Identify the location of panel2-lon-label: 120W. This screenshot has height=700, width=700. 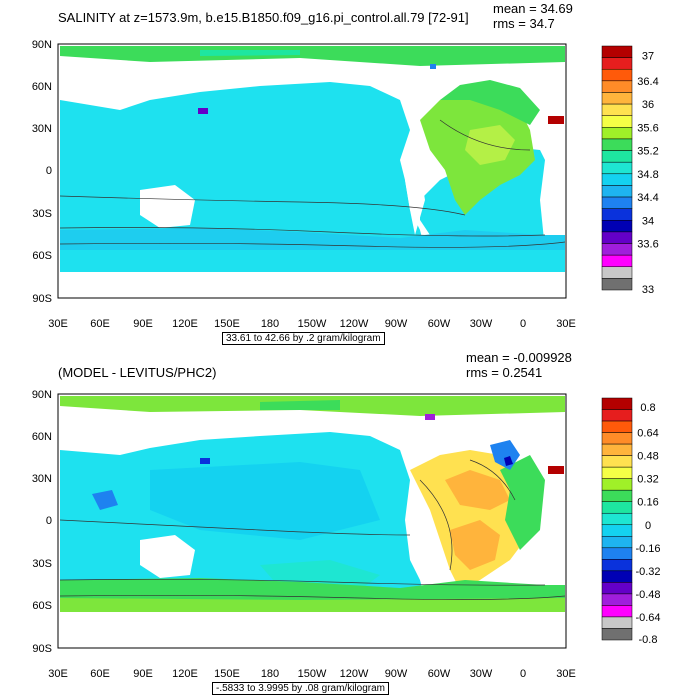
(354, 674).